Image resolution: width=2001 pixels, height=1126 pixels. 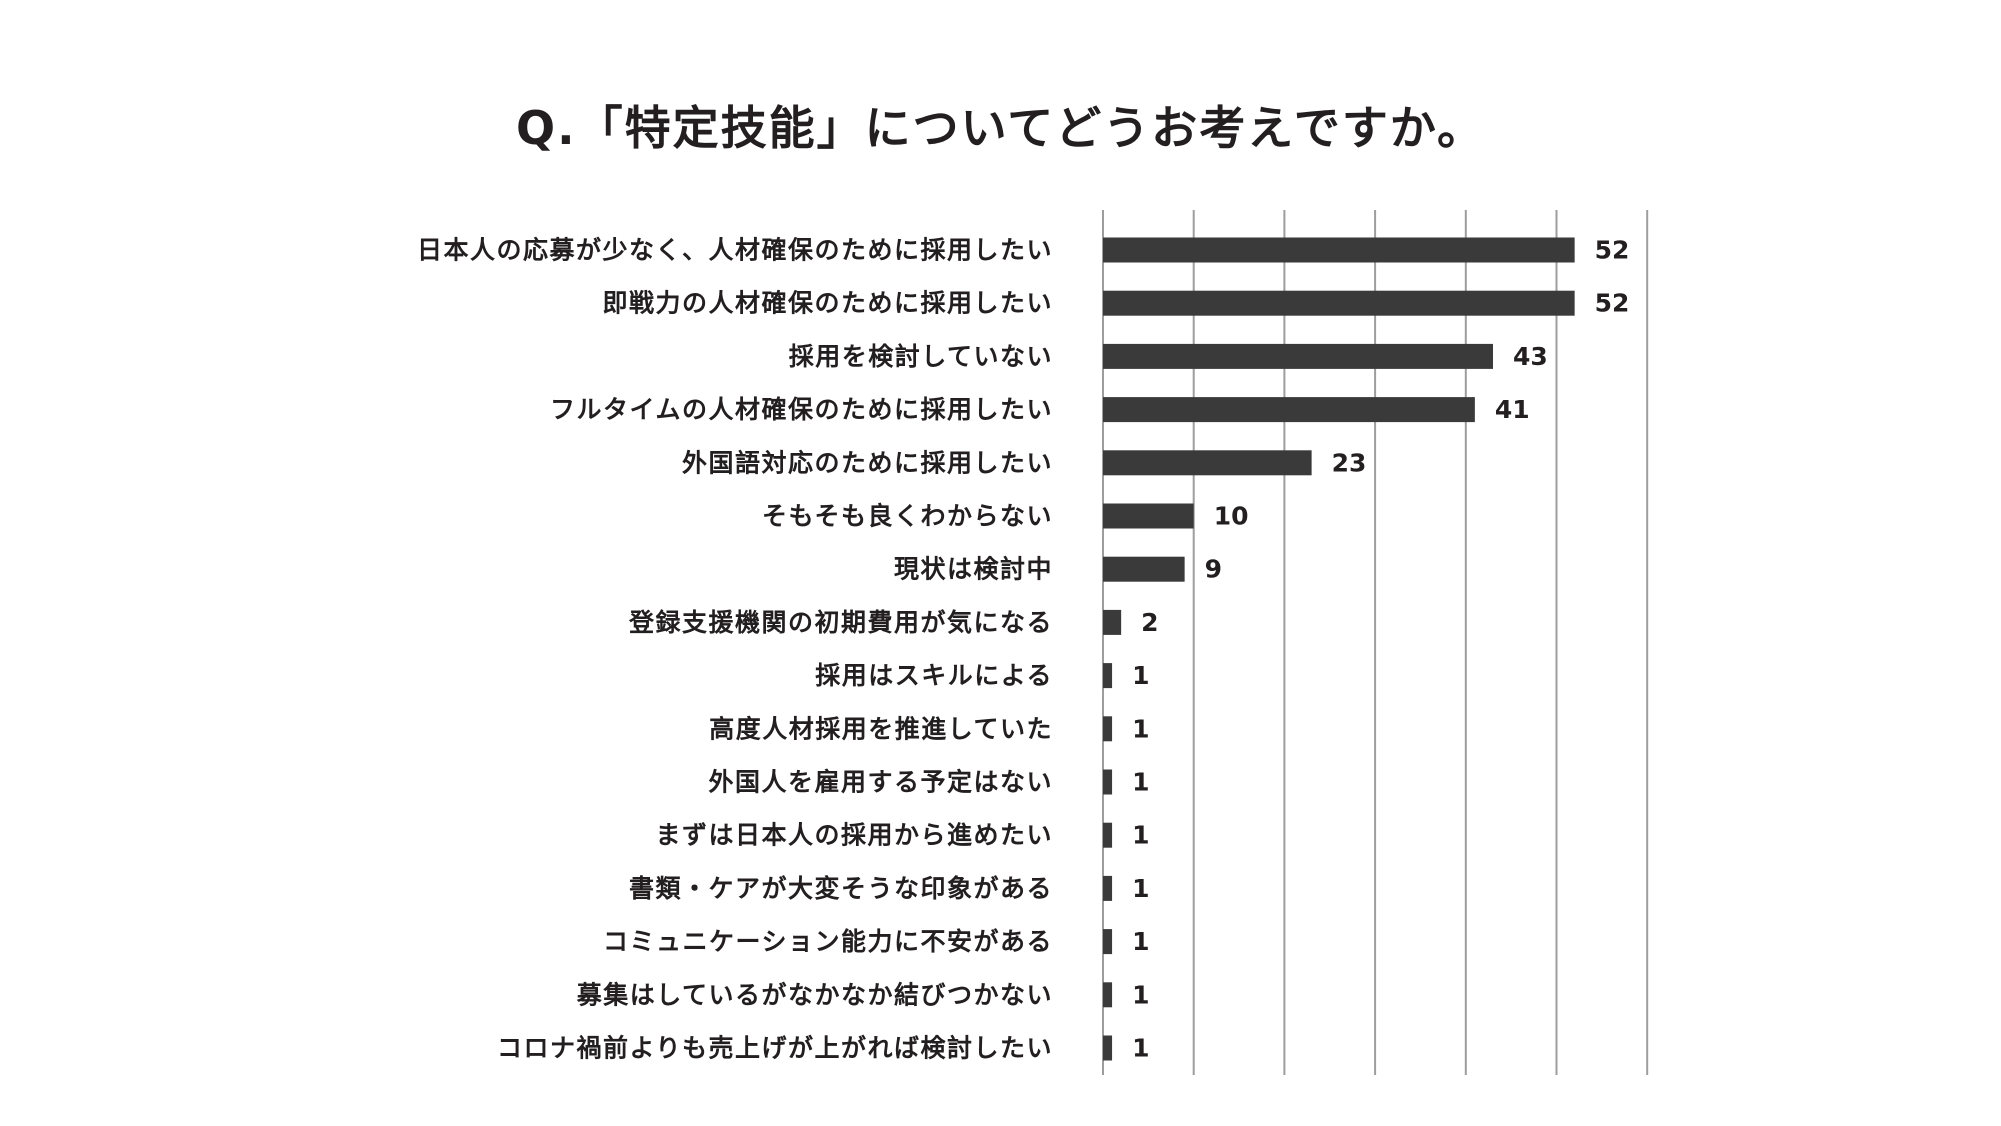 I want to click on category-label: コミュニケーション能力に不安がある, so click(x=828, y=941).